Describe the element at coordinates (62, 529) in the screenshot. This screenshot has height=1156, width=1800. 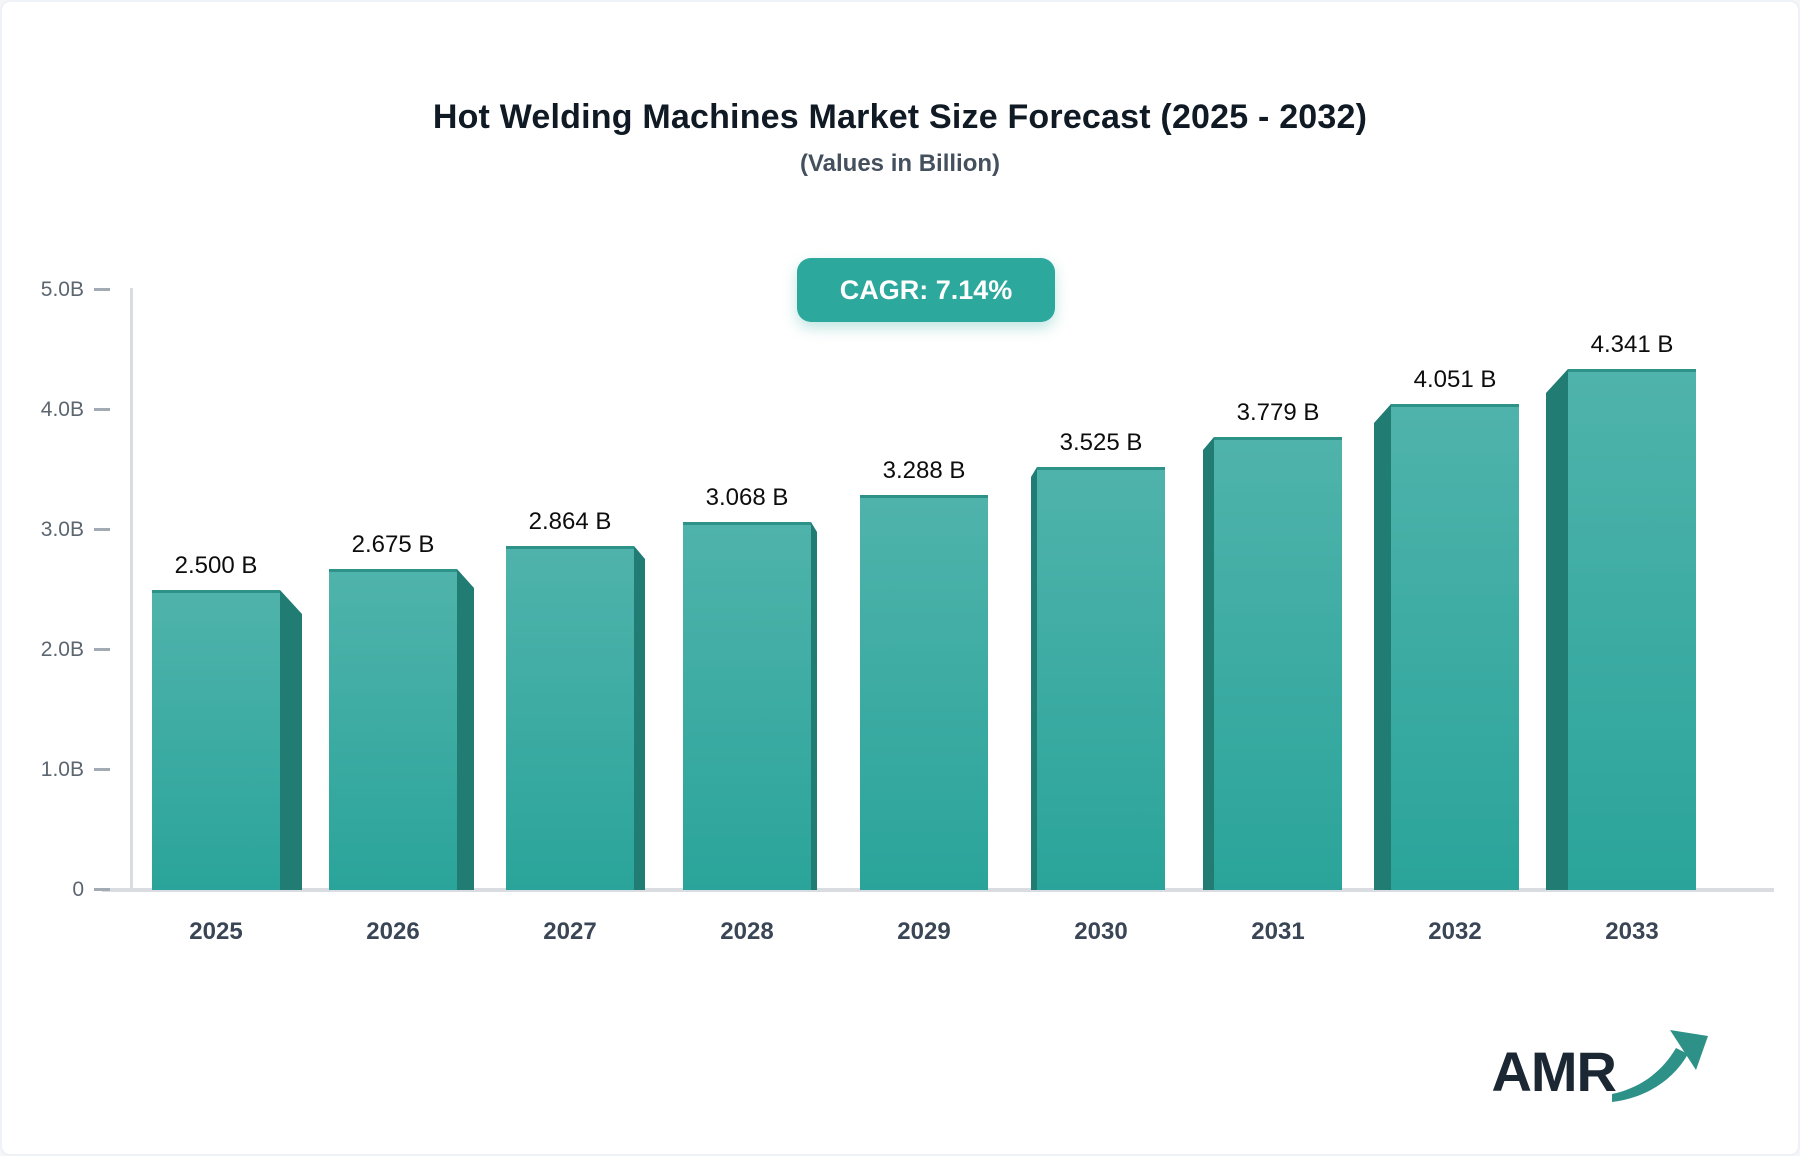
I see `y-axis-tick-label: 3.0B` at that location.